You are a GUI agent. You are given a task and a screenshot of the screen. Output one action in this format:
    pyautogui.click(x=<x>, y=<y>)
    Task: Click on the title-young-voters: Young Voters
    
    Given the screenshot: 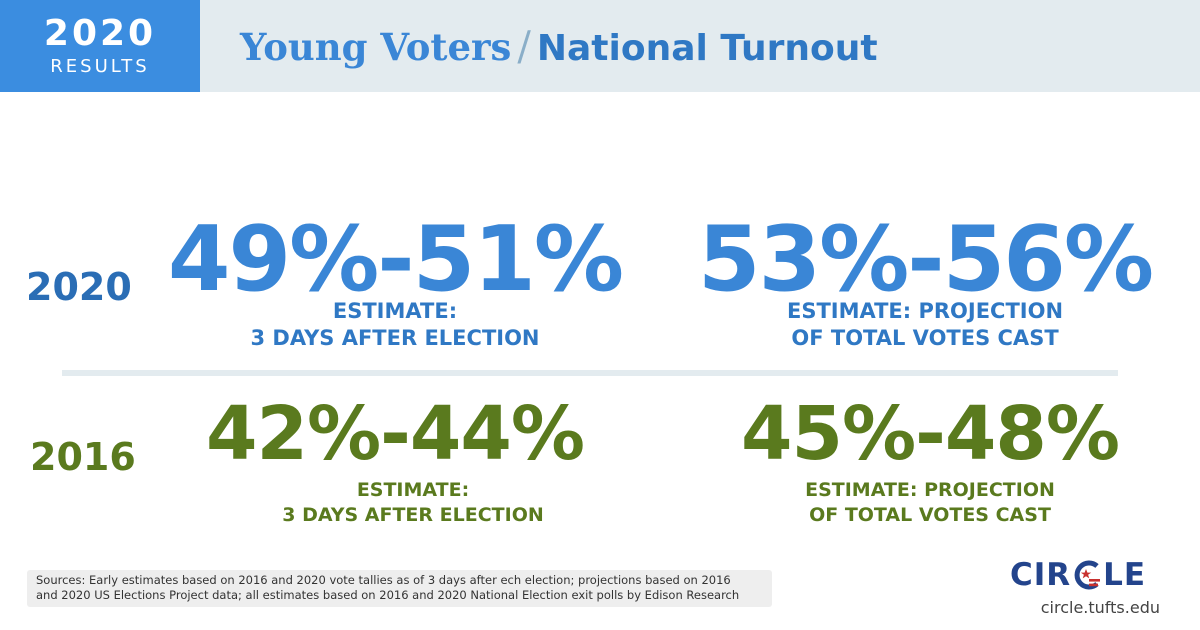 What is the action you would take?
    pyautogui.click(x=376, y=47)
    